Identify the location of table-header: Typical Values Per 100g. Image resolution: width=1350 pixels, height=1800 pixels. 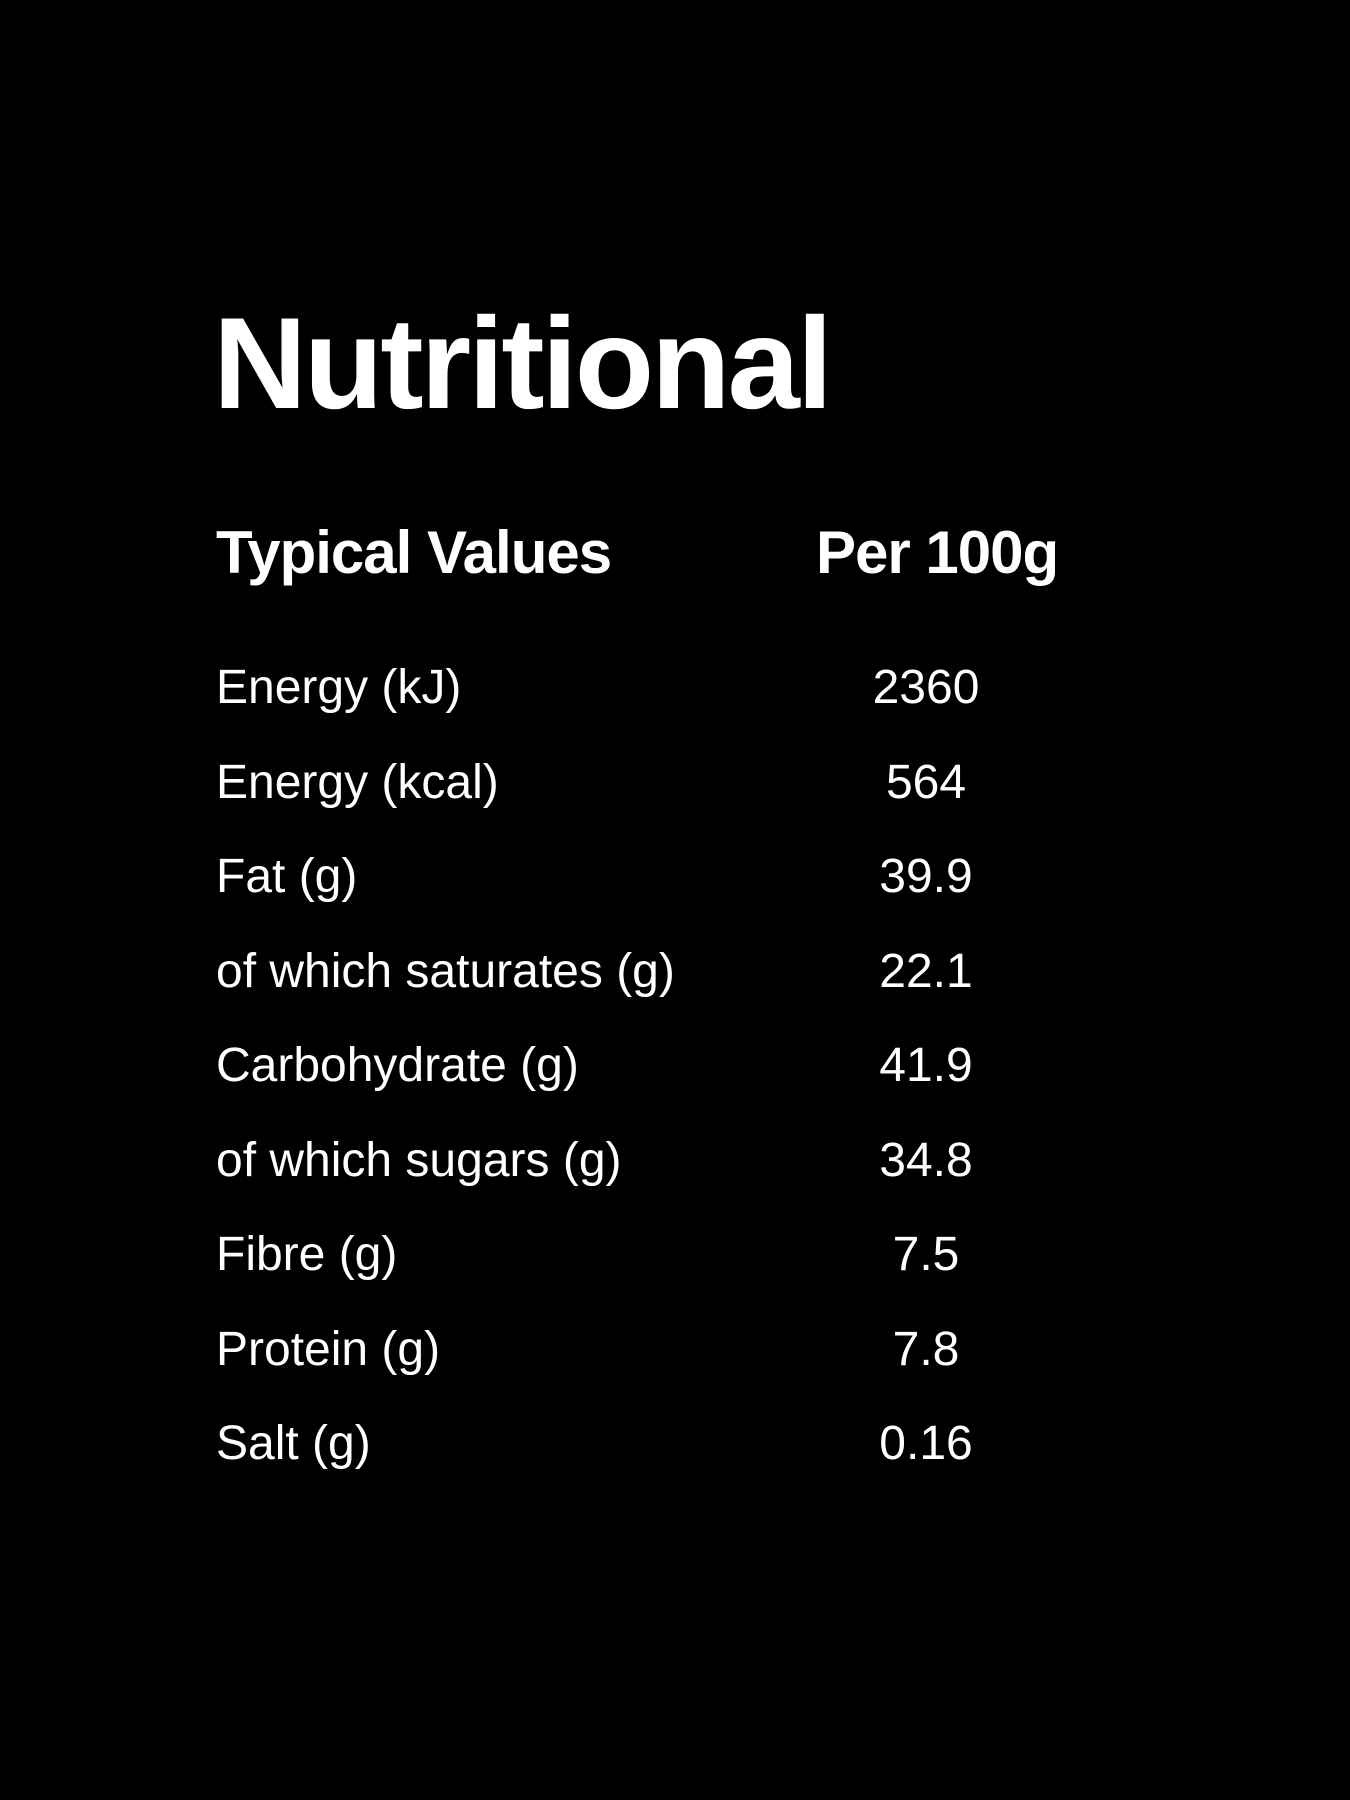
(666, 553).